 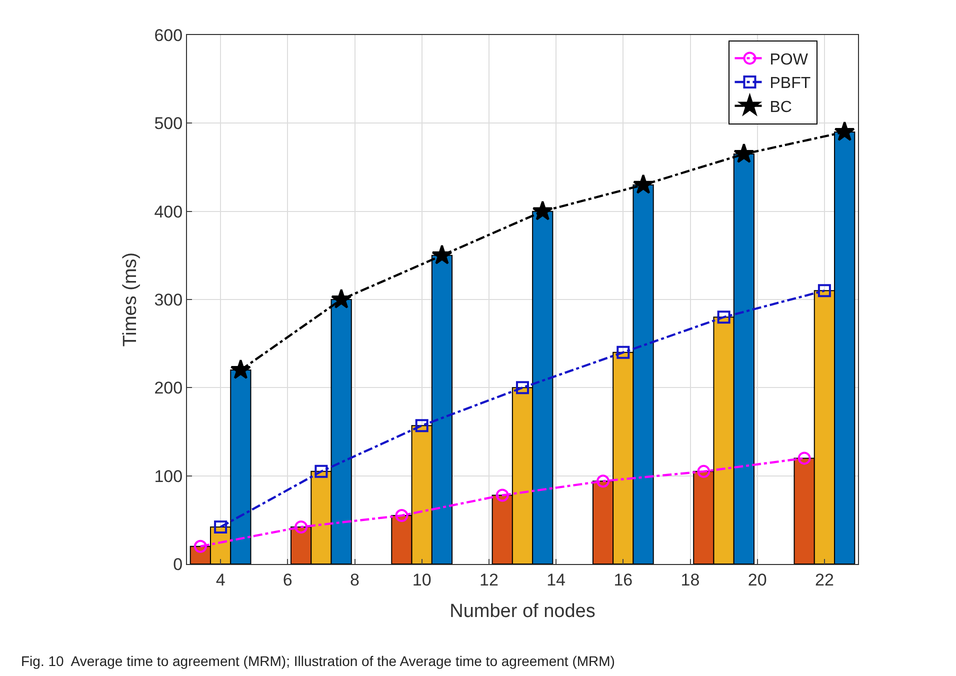 I want to click on y-axis-title: Times (ms), so click(x=131, y=299).